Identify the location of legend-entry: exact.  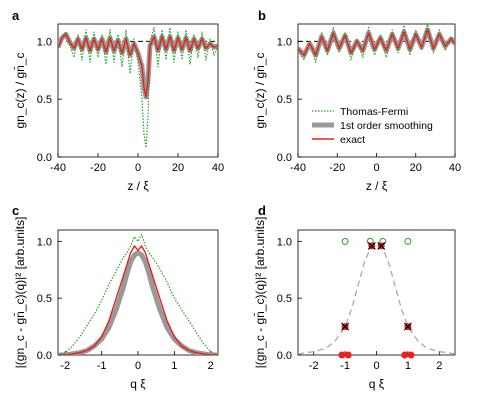
(352, 140).